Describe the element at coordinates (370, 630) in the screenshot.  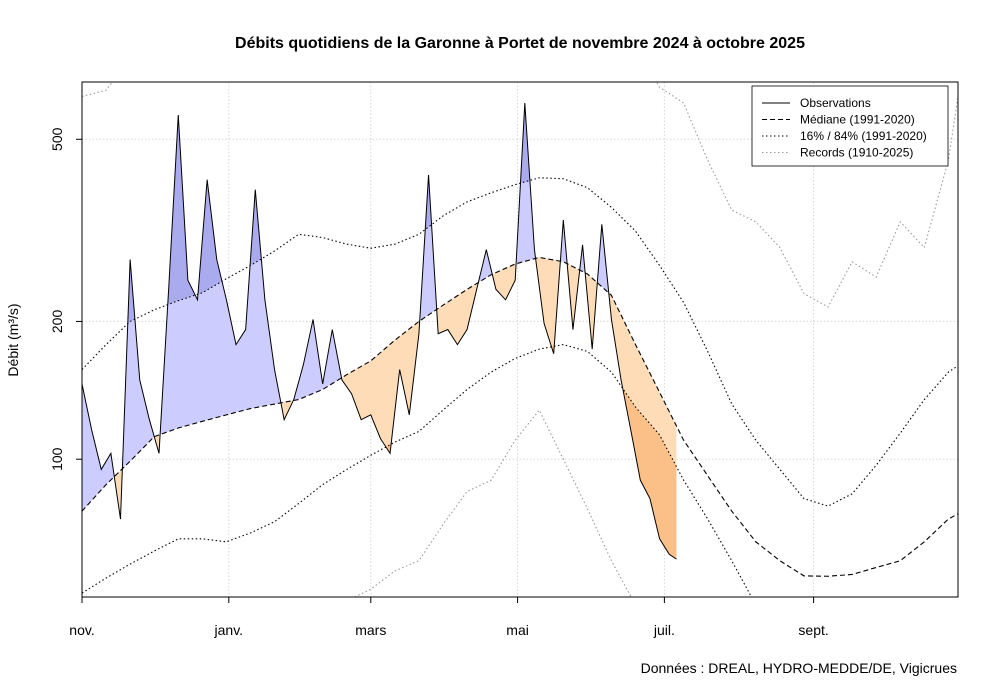
I see `x-tick-label: mars` at that location.